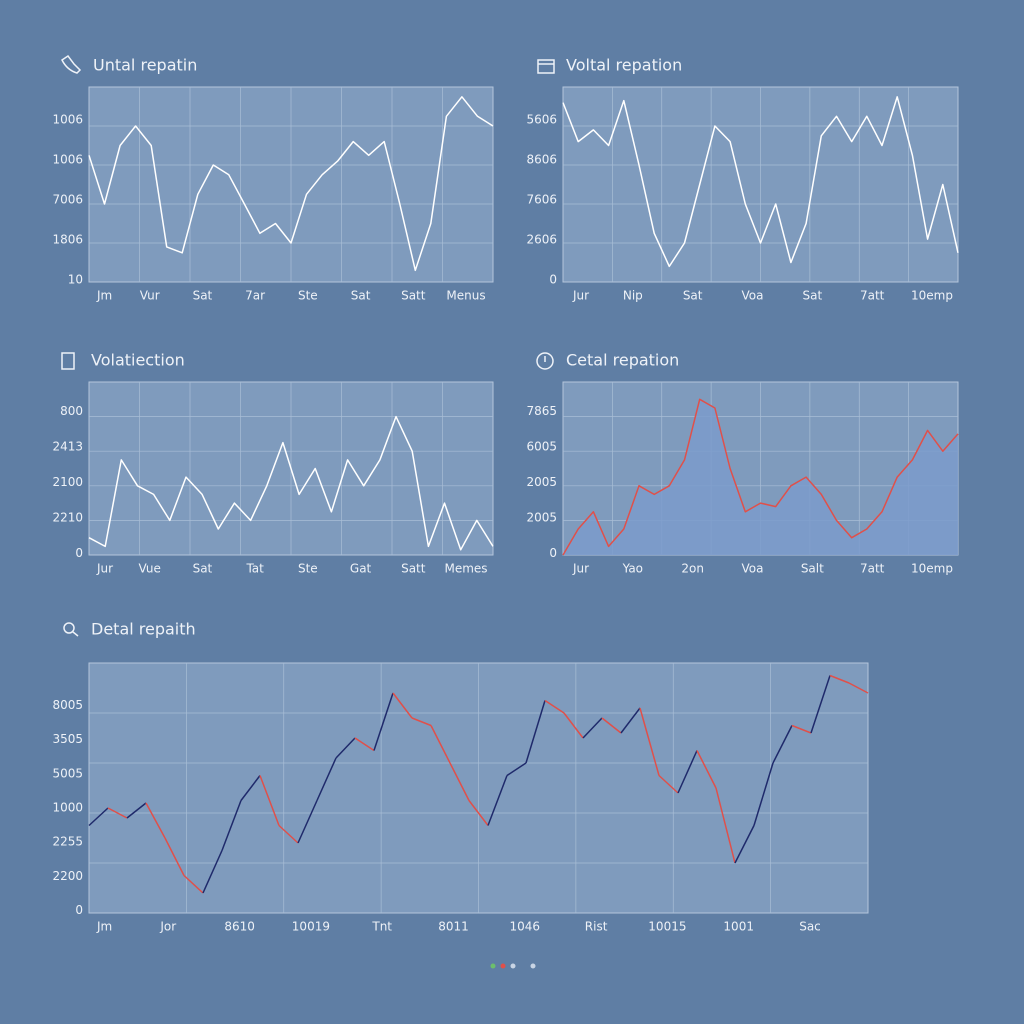  I want to click on x-tick-label: Salt, so click(812, 569).